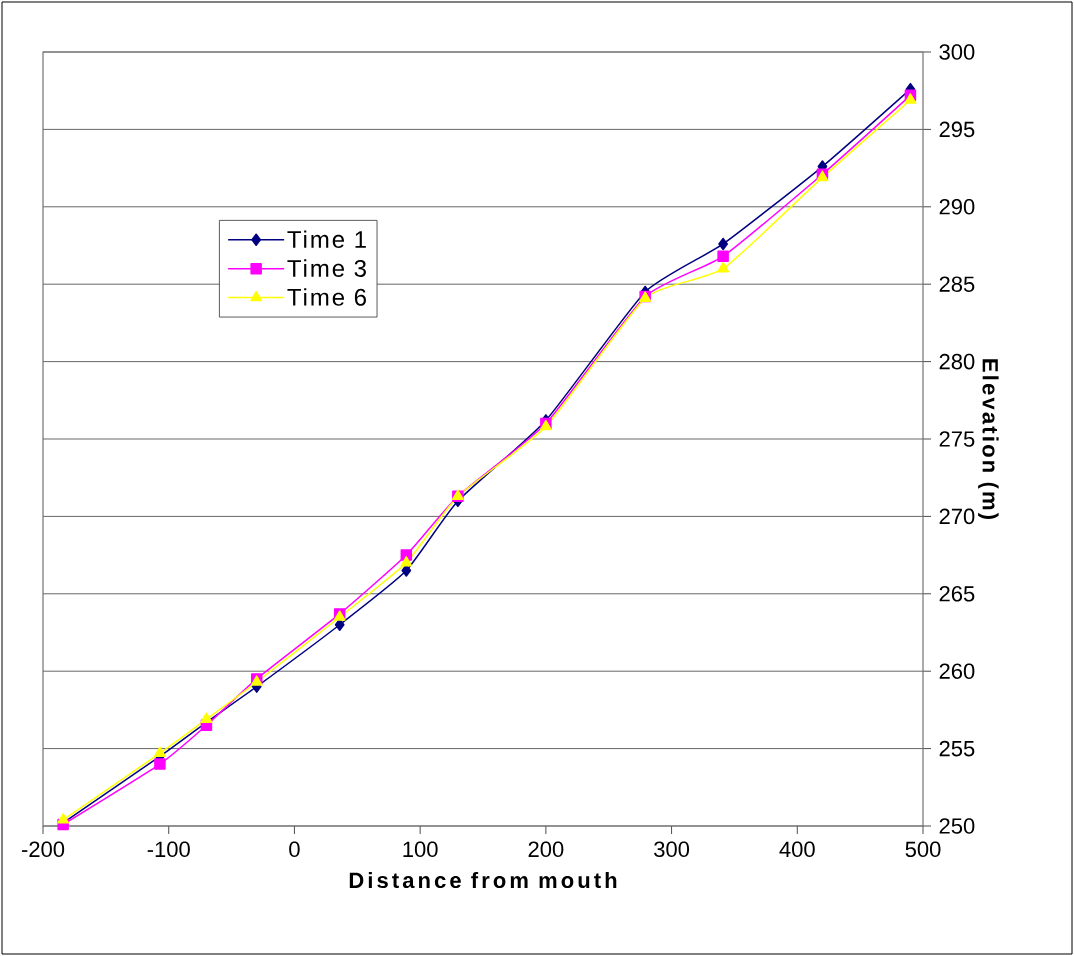 This screenshot has width=1074, height=956. Describe the element at coordinates (957, 129) in the screenshot. I see `y-tick-label: 295` at that location.